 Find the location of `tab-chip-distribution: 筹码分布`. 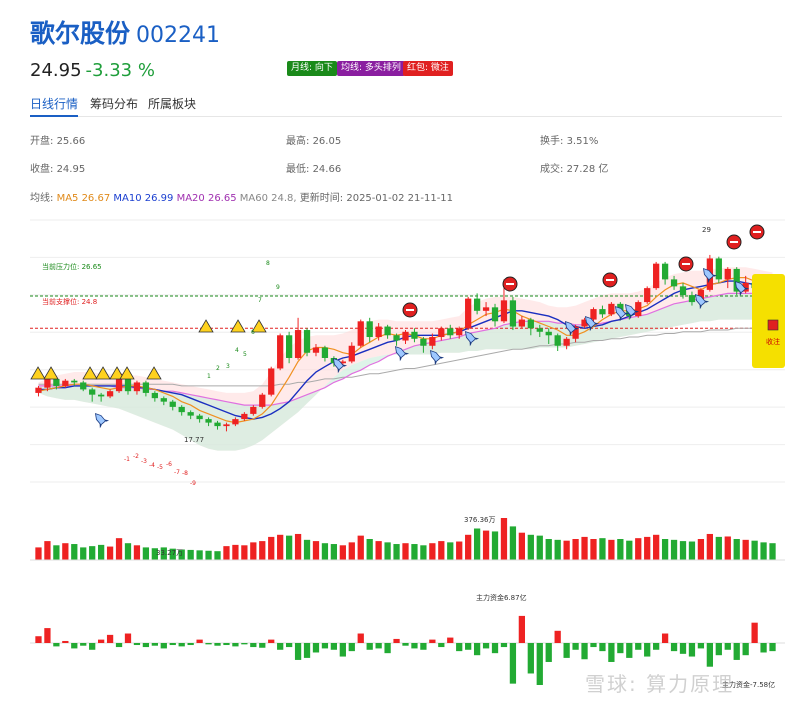

tab-chip-distribution: 筹码分布 is located at coordinates (114, 104).